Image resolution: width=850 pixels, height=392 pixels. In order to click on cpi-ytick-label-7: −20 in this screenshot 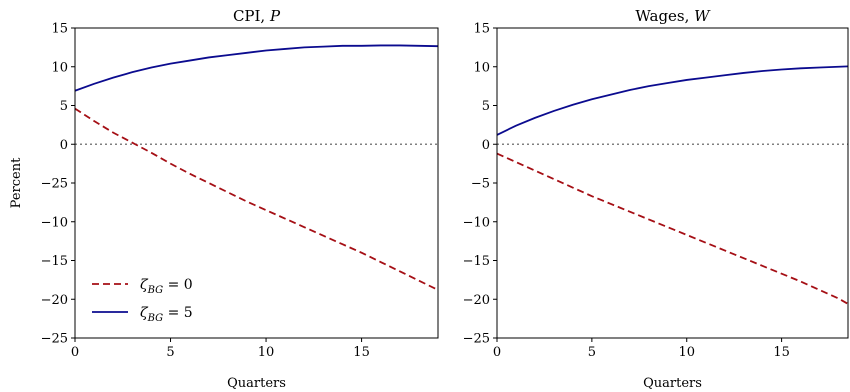, I will do `click(54, 300)`.